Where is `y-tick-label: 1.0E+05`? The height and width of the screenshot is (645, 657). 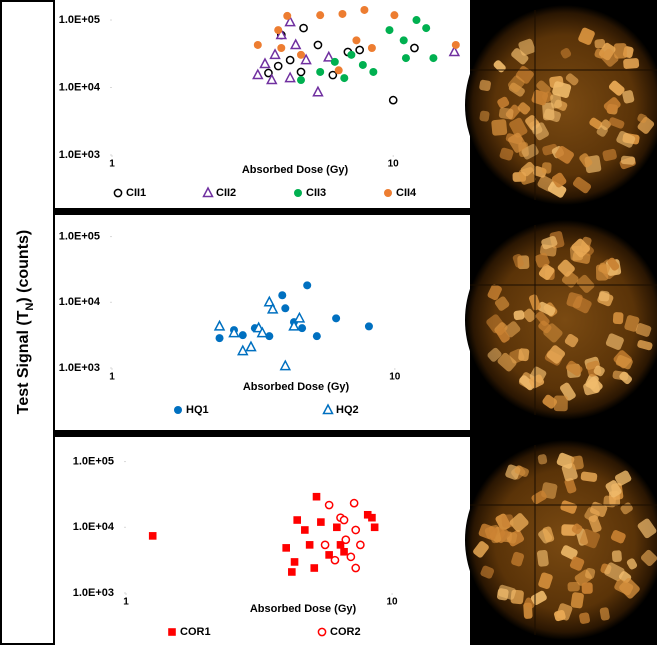
y-tick-label: 1.0E+05 is located at coordinates (79, 236).